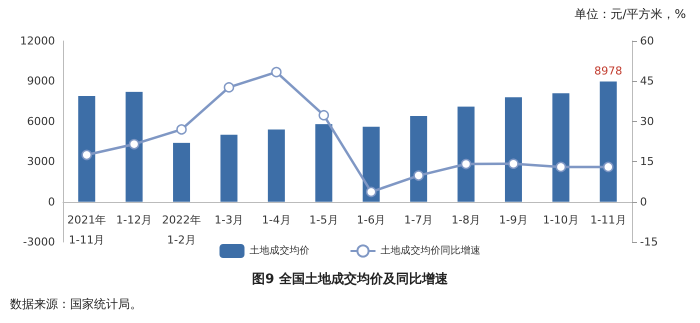  I want to click on x-tick-label: 1-8月, so click(466, 219).